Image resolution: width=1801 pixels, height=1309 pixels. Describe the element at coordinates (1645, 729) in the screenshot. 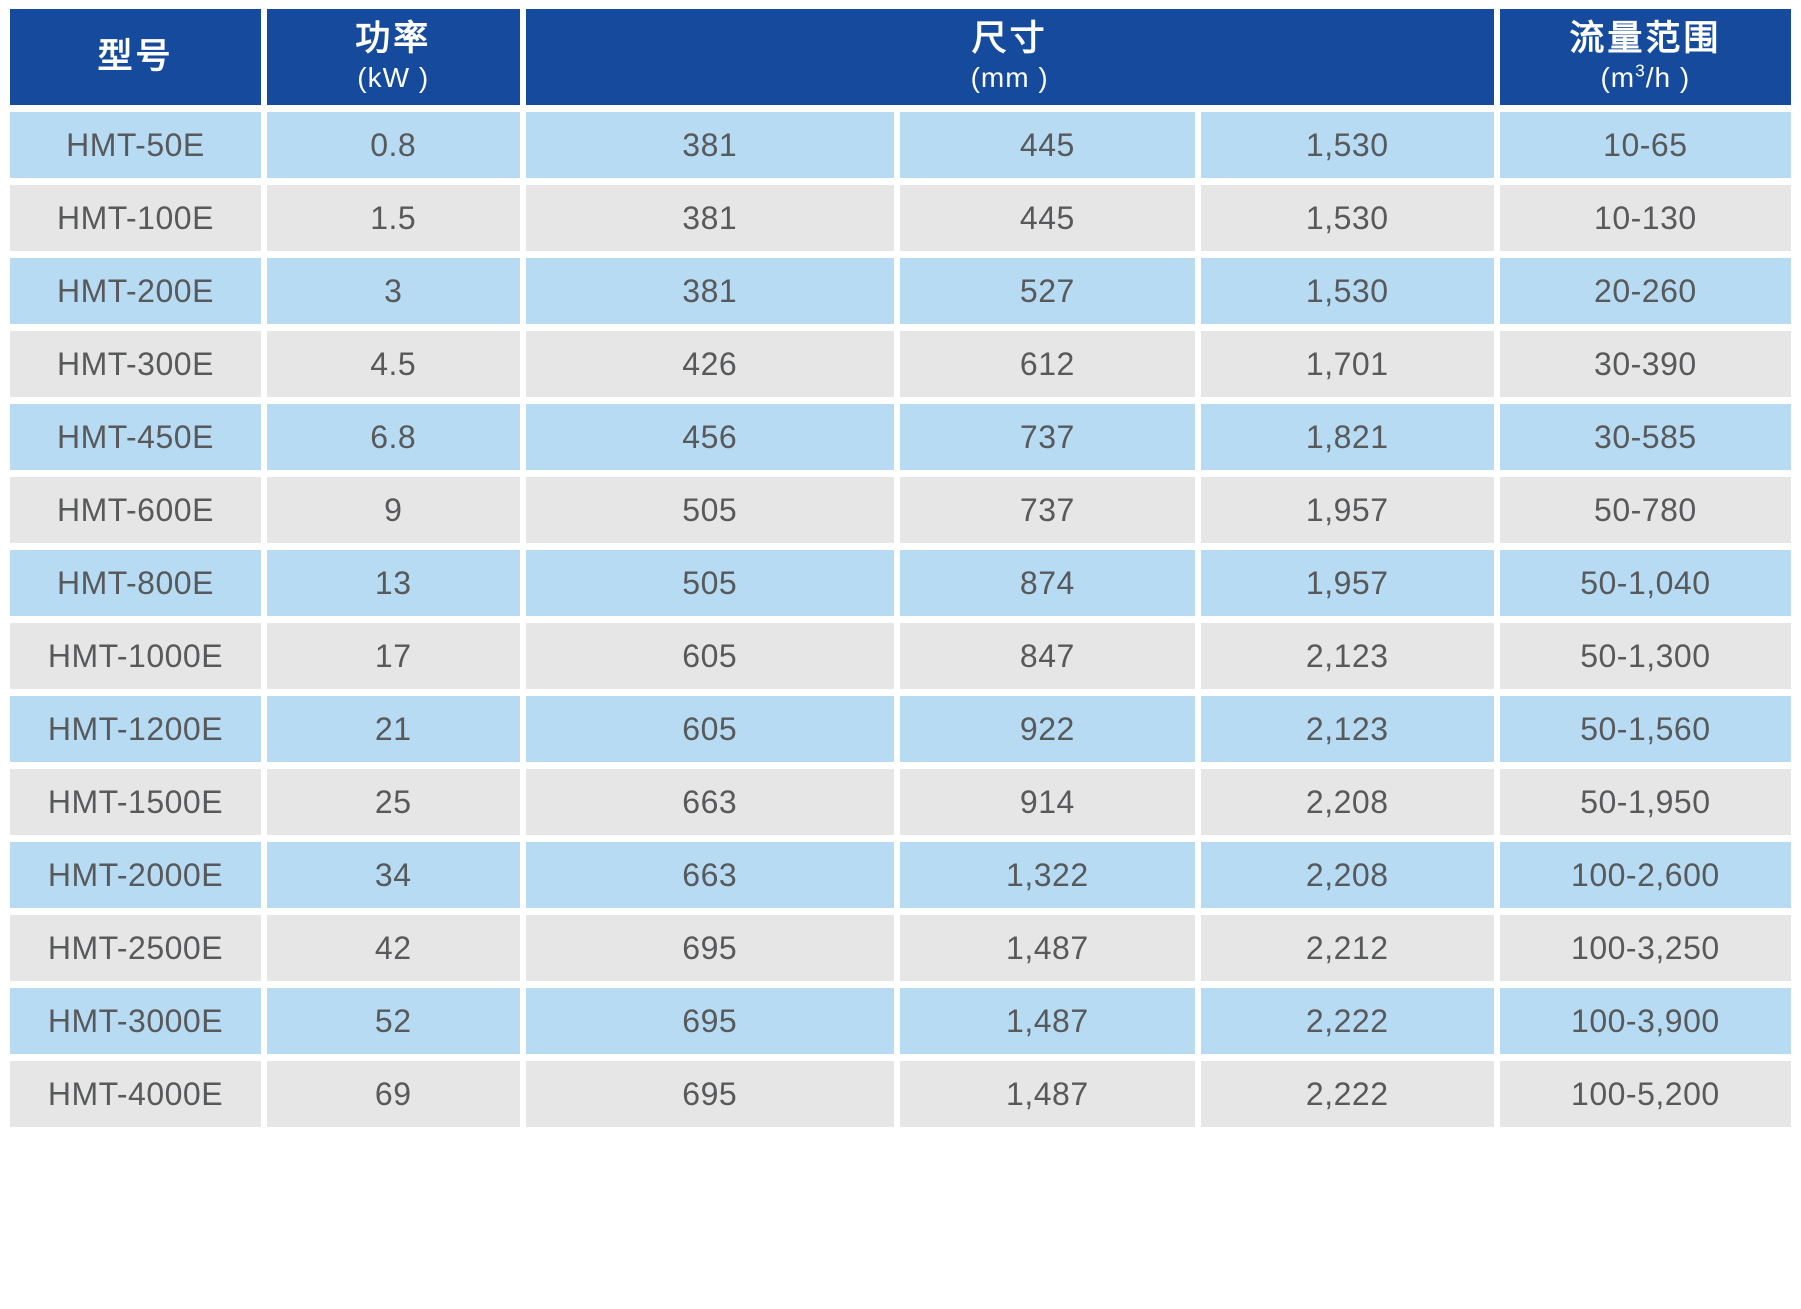

I see `flow-cell: 50-1,560` at that location.